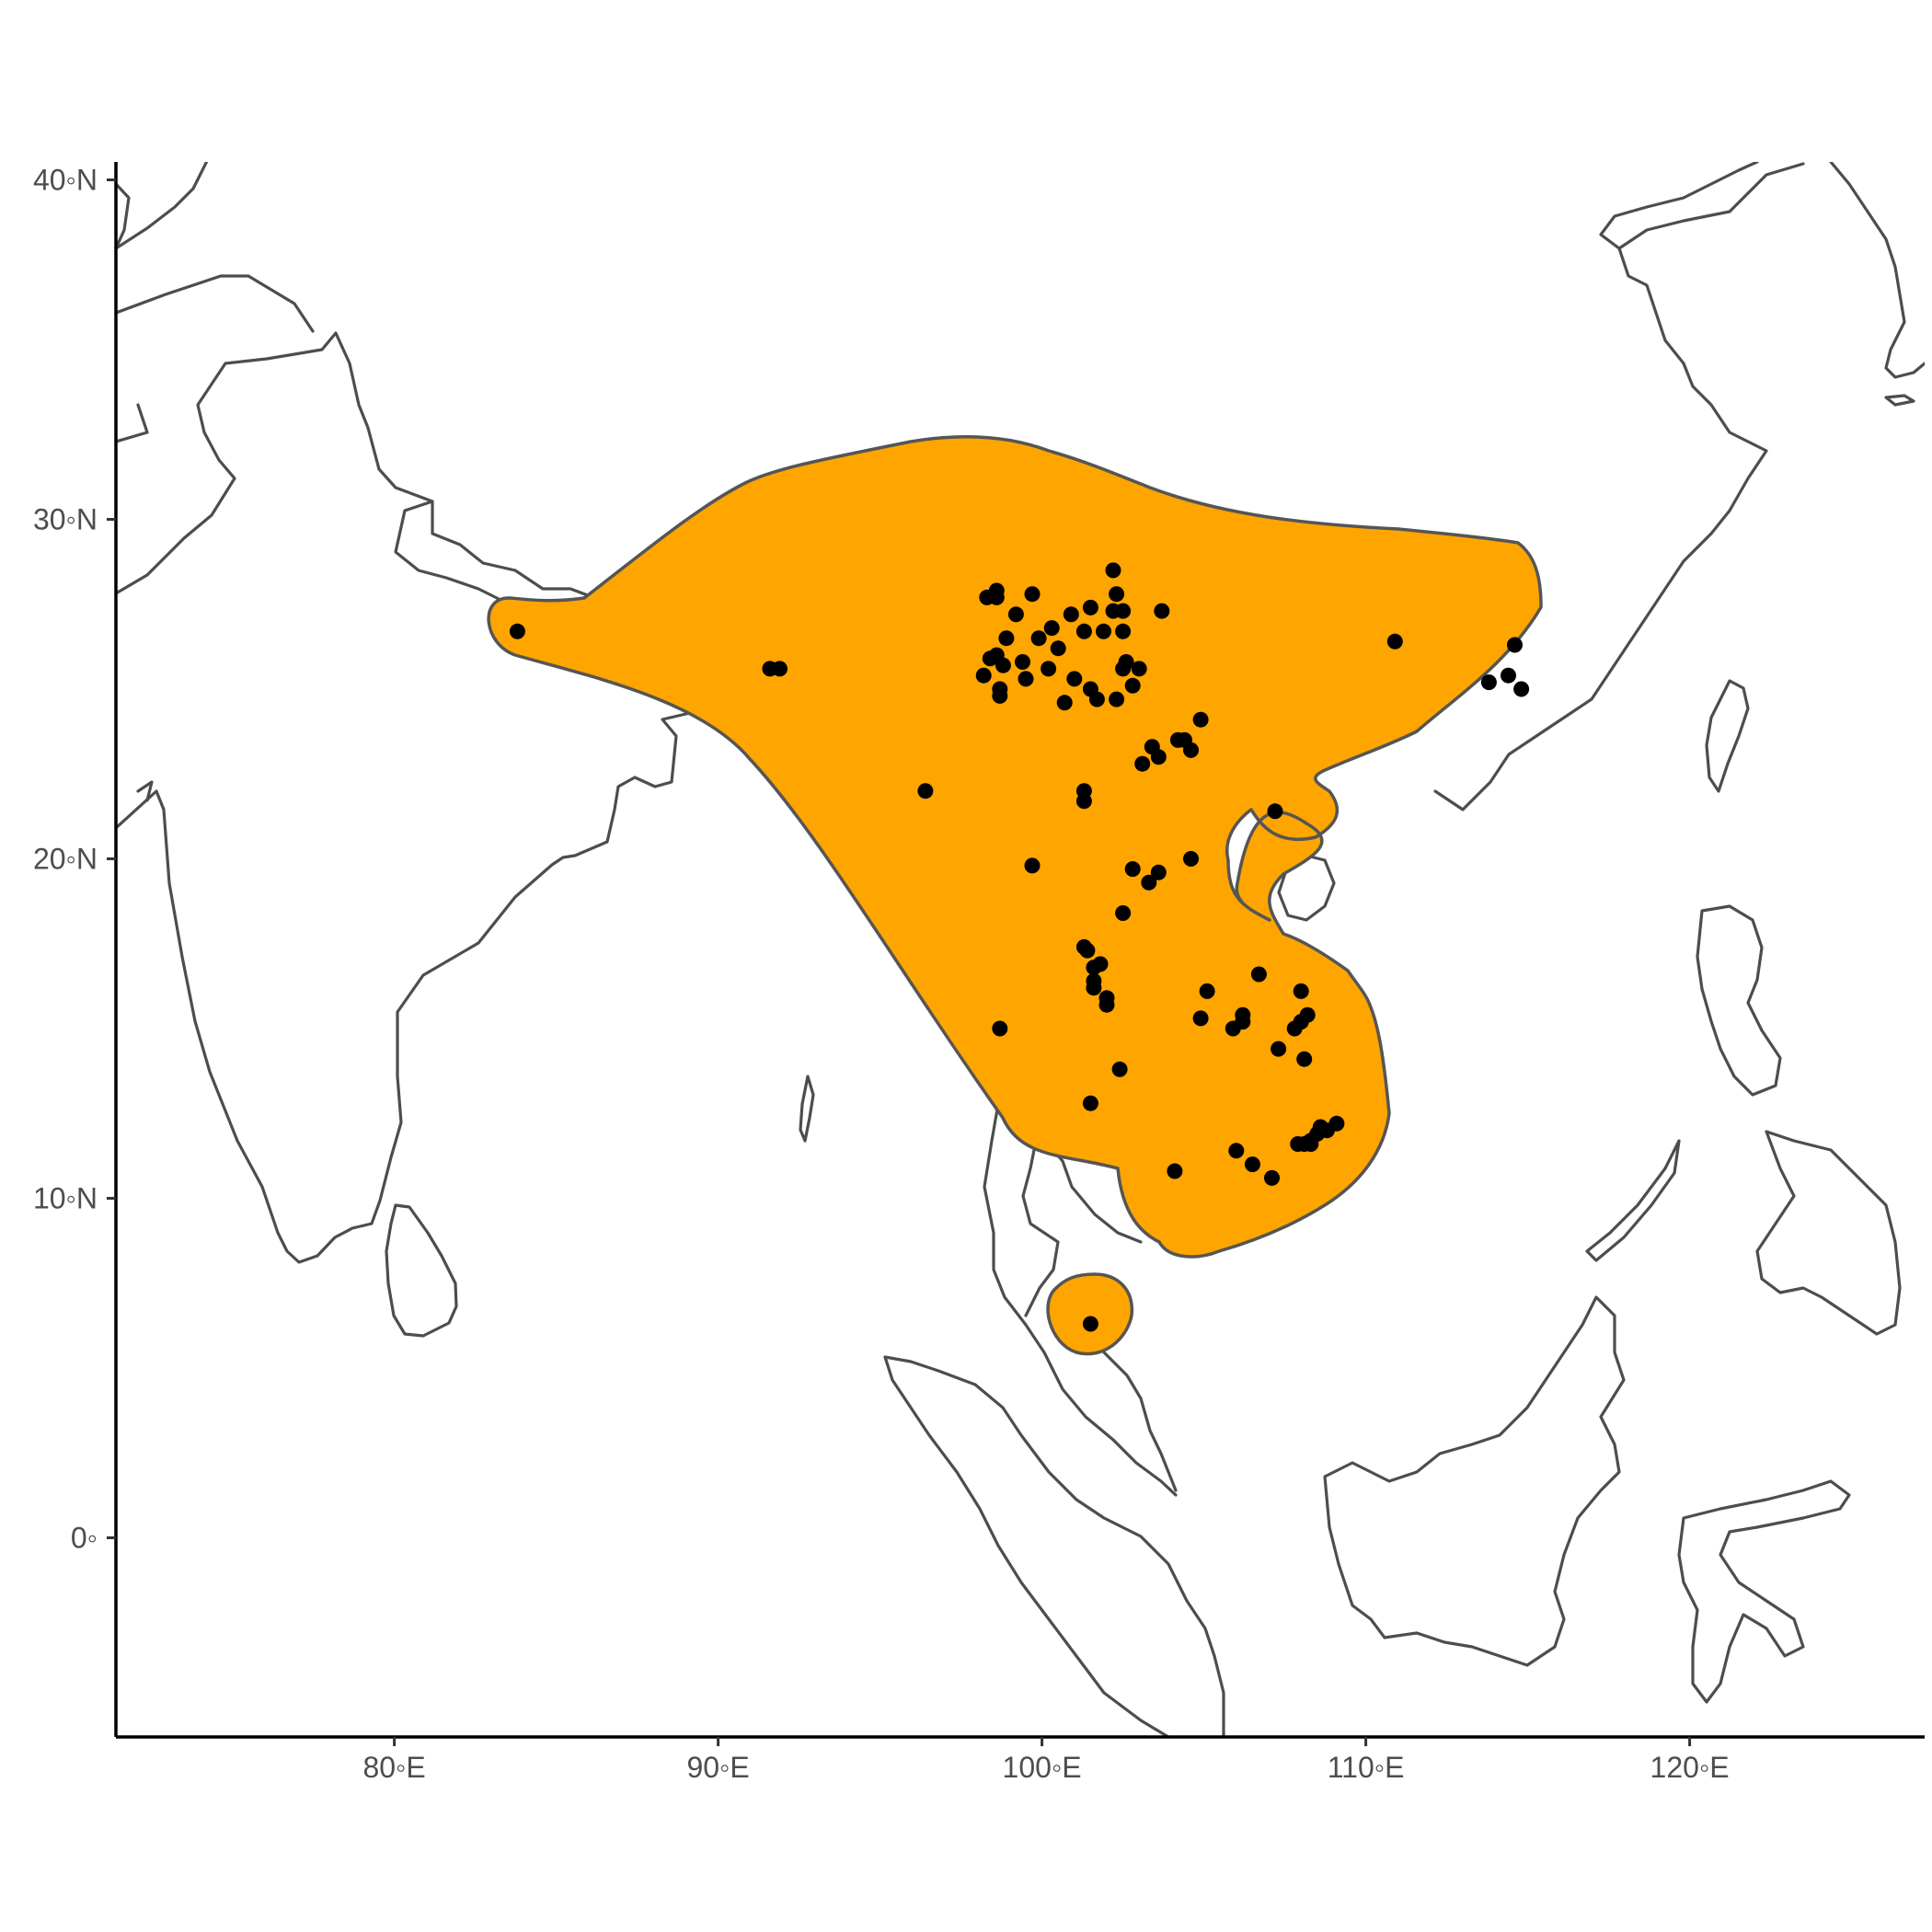 This screenshot has width=1932, height=1932. I want to click on y-axis-ticks: 0◦ 10◦N 20◦N 30◦N 40◦N, so click(74, 859).